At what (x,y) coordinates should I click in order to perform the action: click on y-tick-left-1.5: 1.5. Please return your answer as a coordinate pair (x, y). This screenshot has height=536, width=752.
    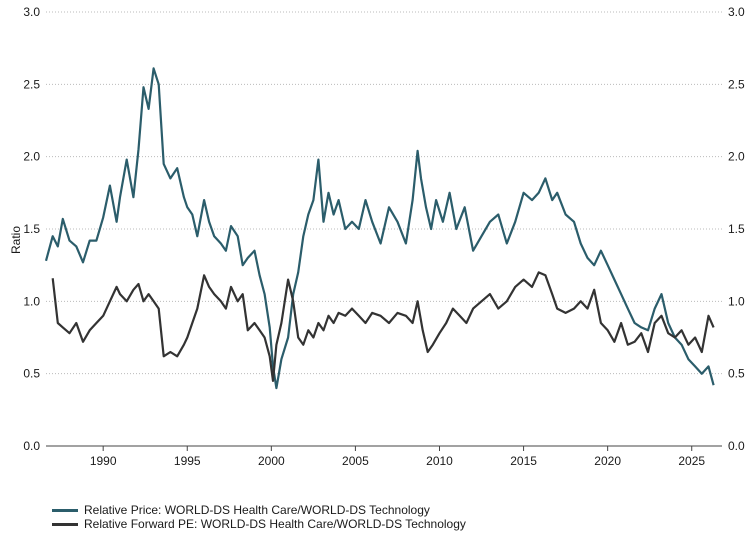
    Looking at the image, I should click on (31, 229).